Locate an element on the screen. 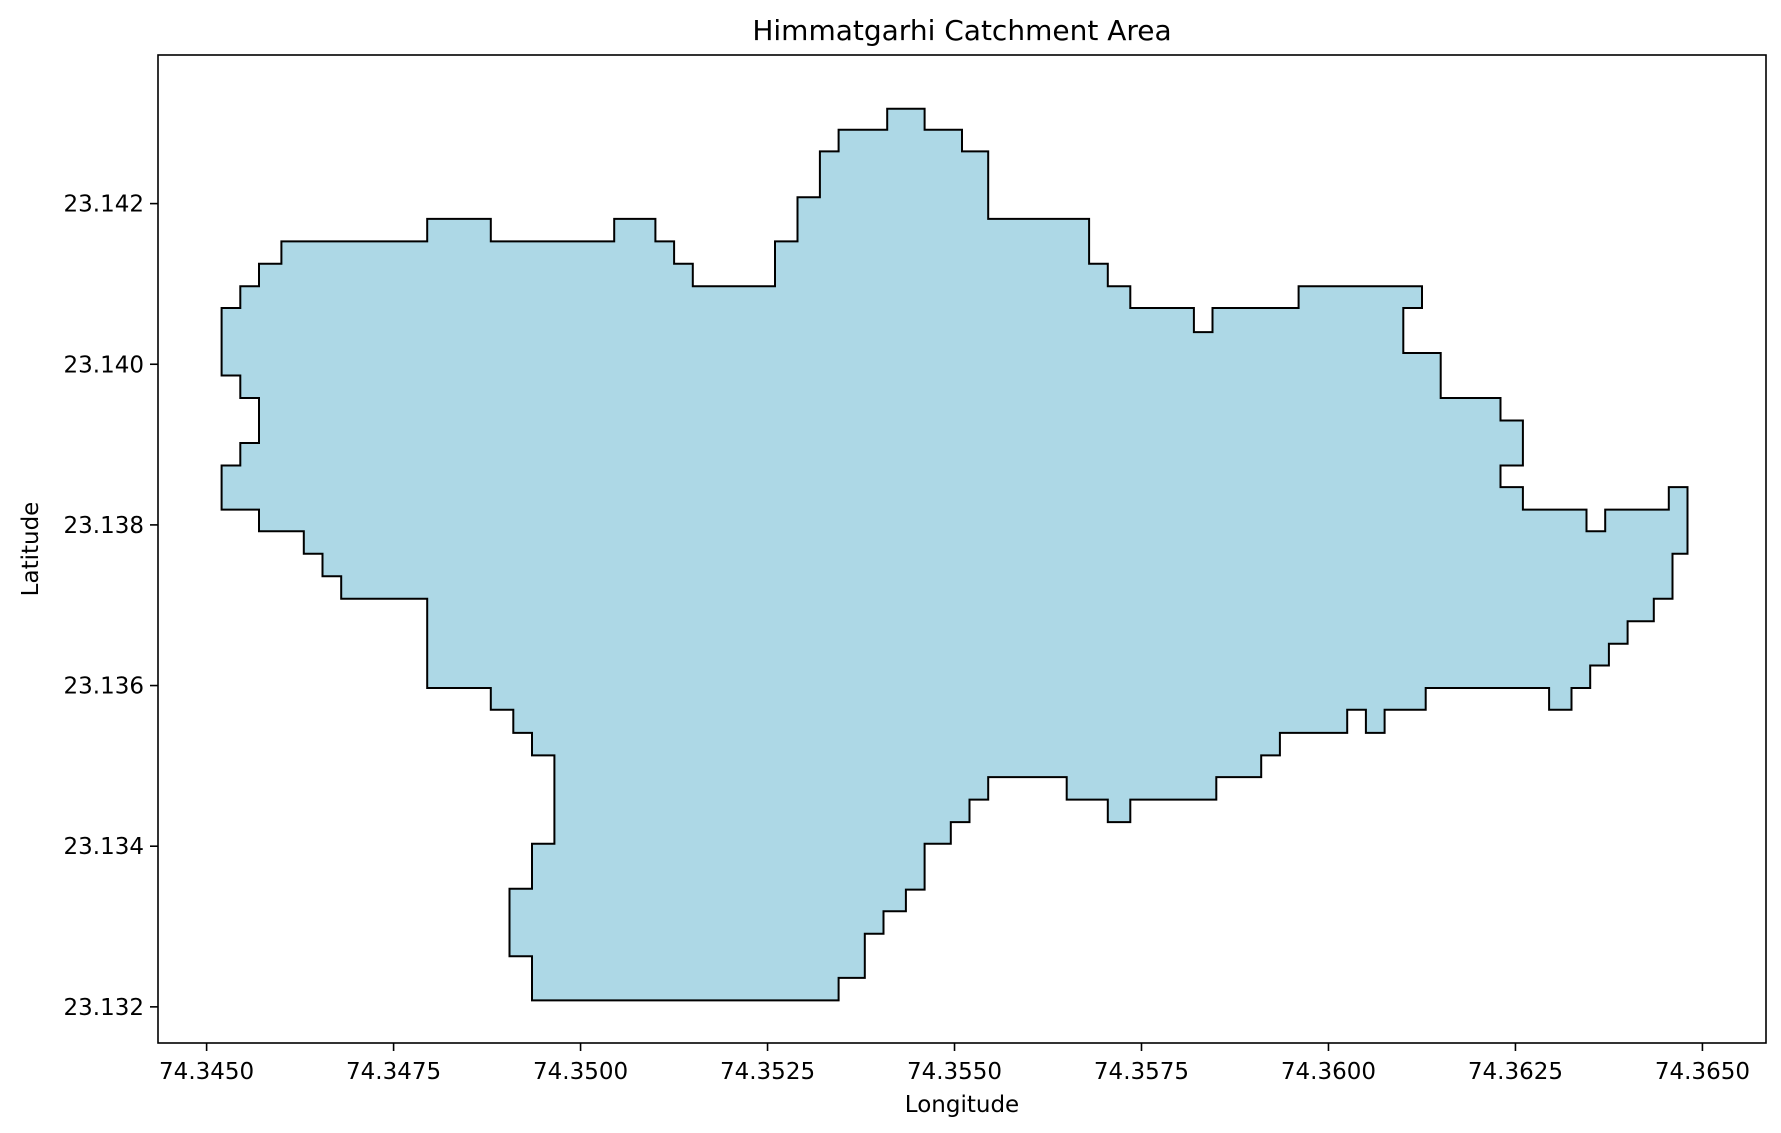 Image resolution: width=1781 pixels, height=1133 pixels. x-tick-label: 74.3625 is located at coordinates (1515, 1072).